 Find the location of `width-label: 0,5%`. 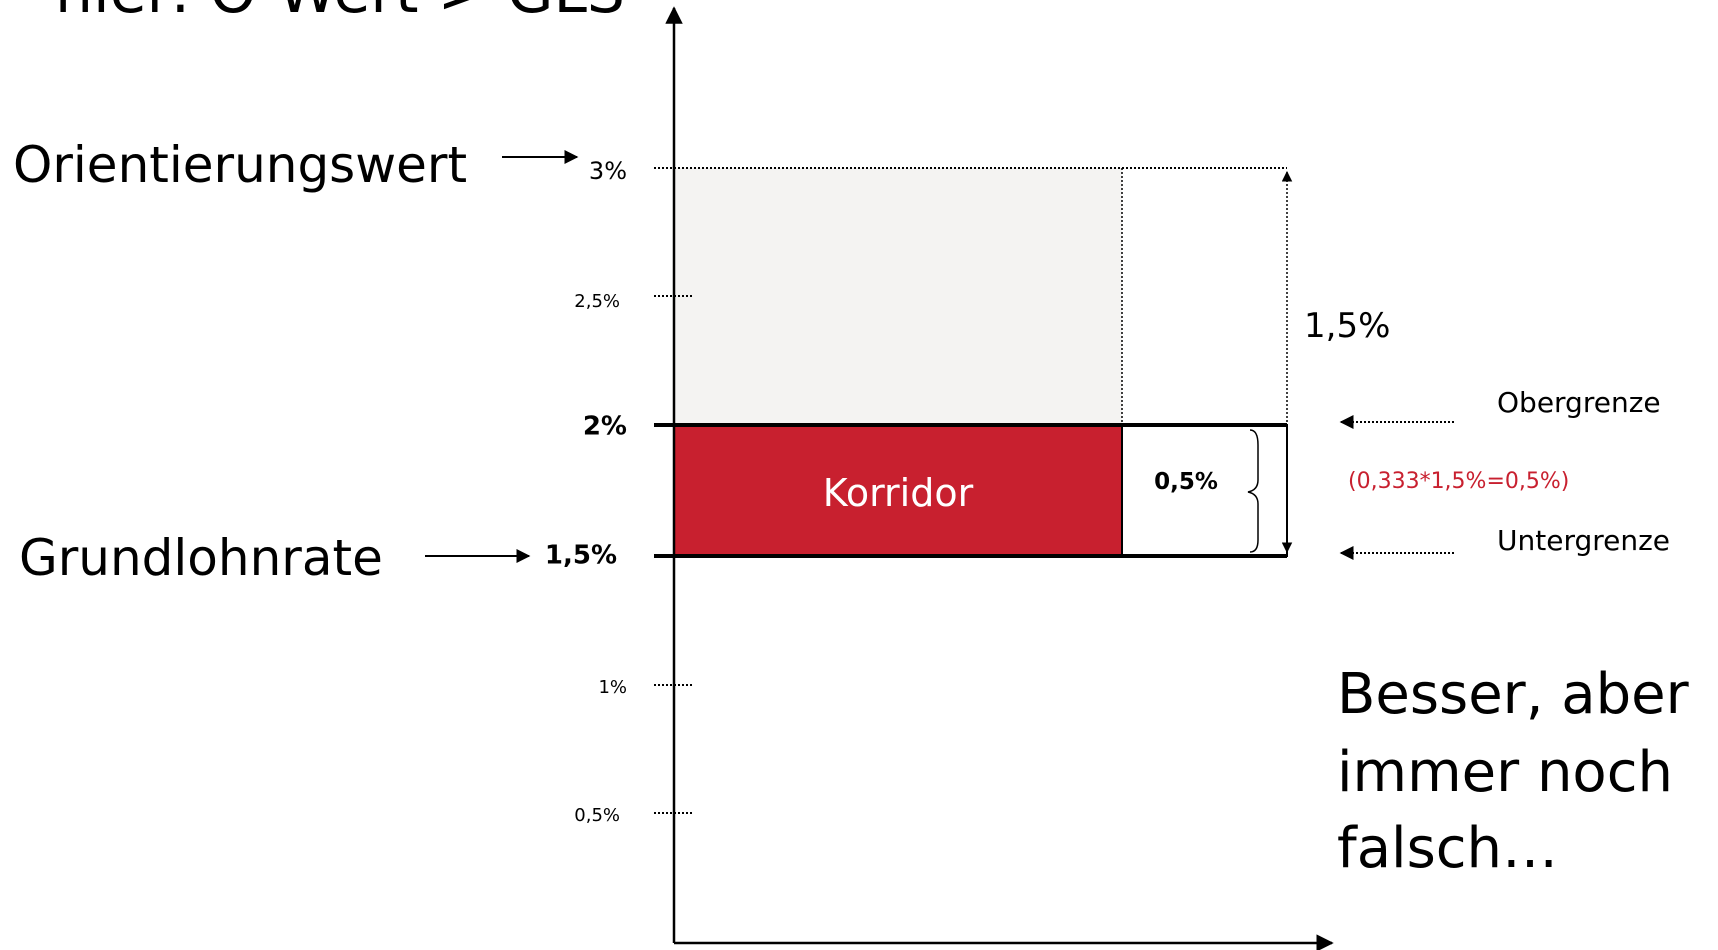

width-label: 0,5% is located at coordinates (1186, 482).